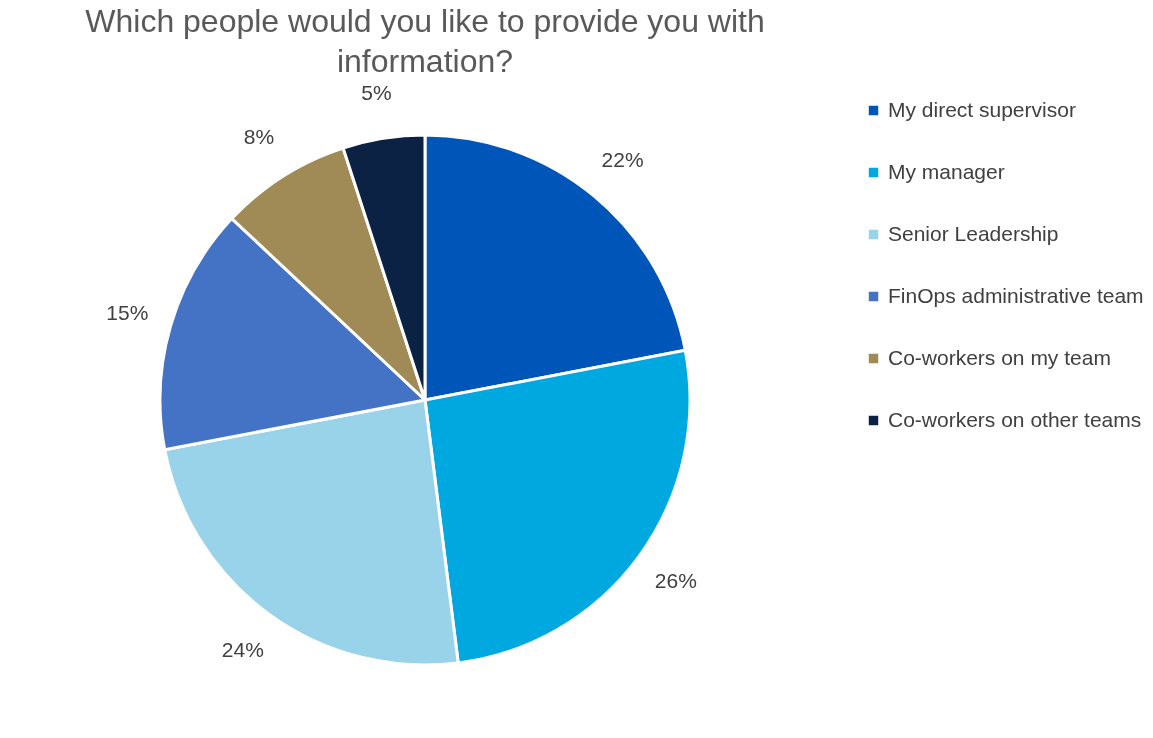 This screenshot has height=738, width=1153. Describe the element at coordinates (376, 92) in the screenshot. I see `data-label: 5%` at that location.